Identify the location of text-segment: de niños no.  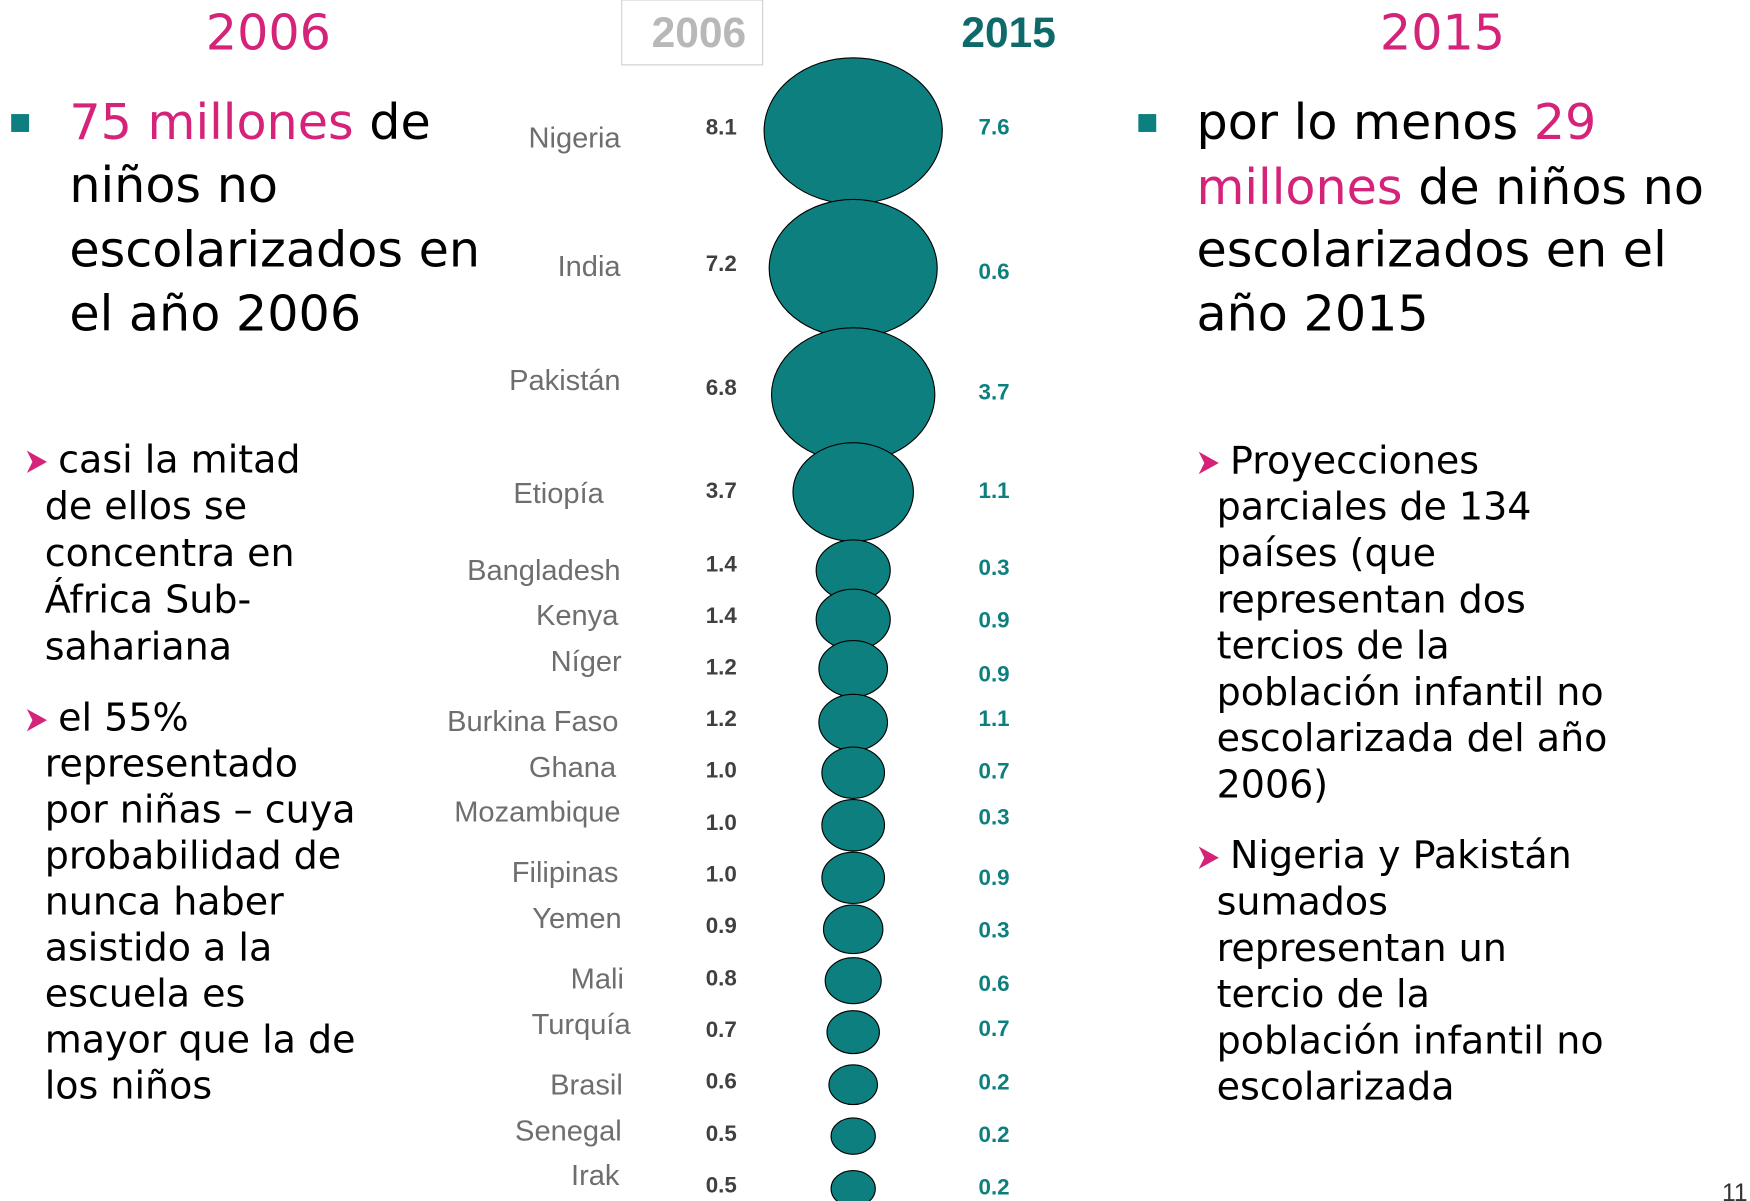
(1553, 187).